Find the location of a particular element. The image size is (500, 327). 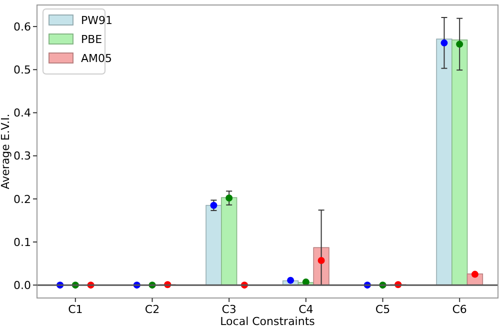

y-axis-title: Average E.V.I. is located at coordinates (6, 152).